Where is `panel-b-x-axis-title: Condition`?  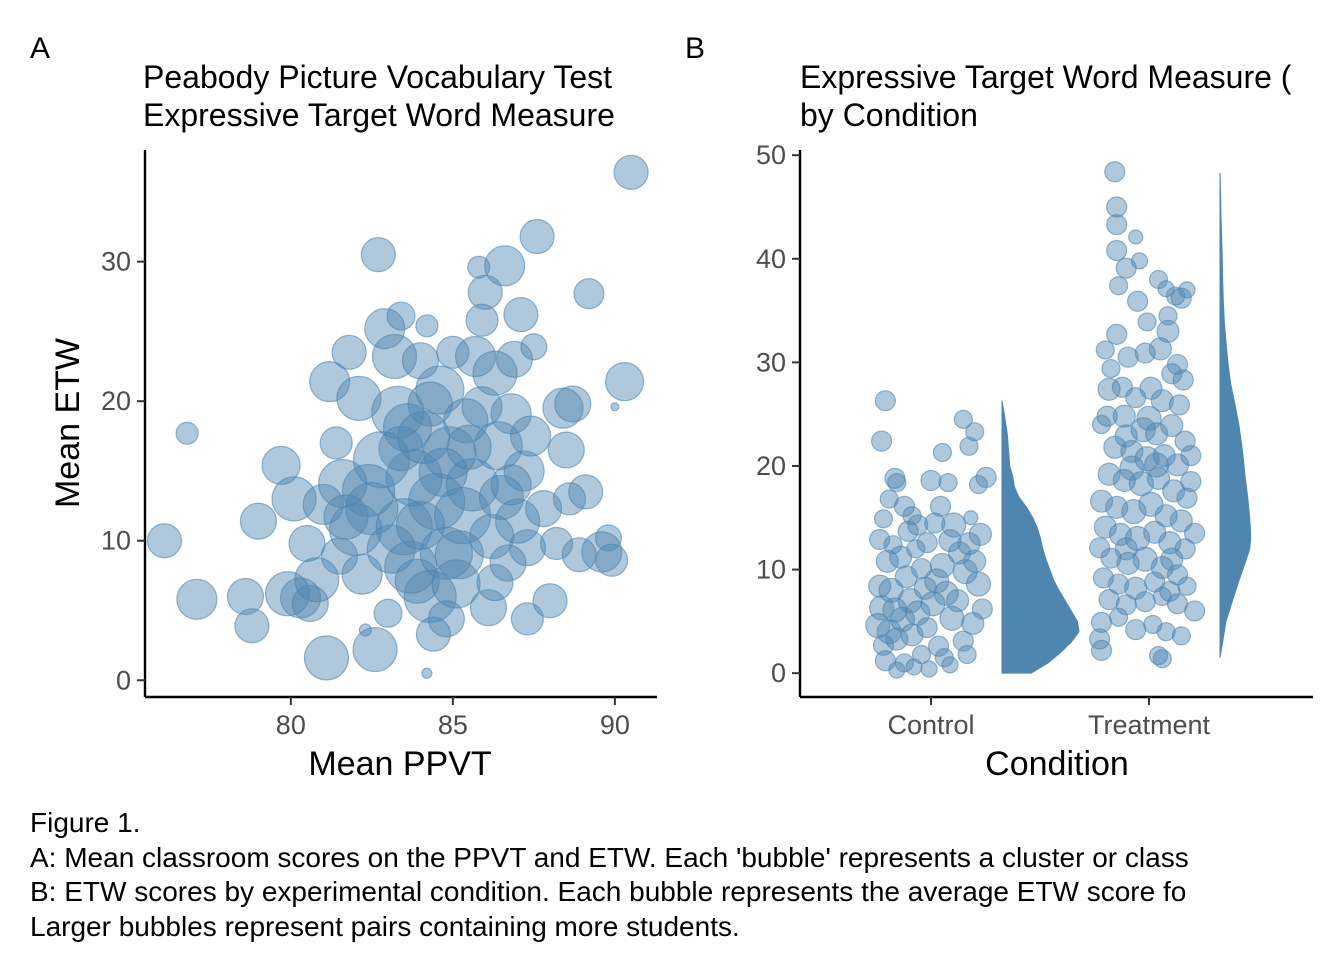 panel-b-x-axis-title: Condition is located at coordinates (1057, 764).